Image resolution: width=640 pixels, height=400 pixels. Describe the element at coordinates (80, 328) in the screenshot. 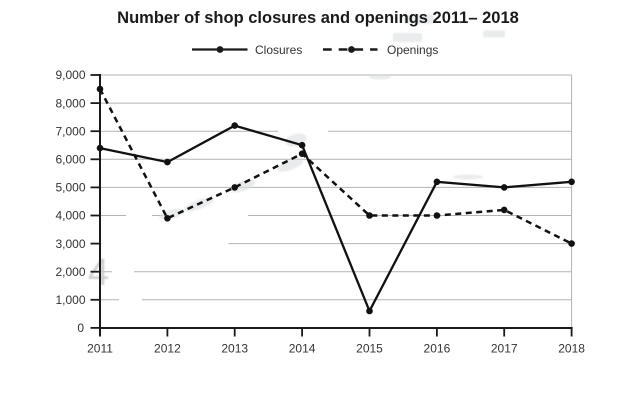

I see `svg-text: 0` at that location.